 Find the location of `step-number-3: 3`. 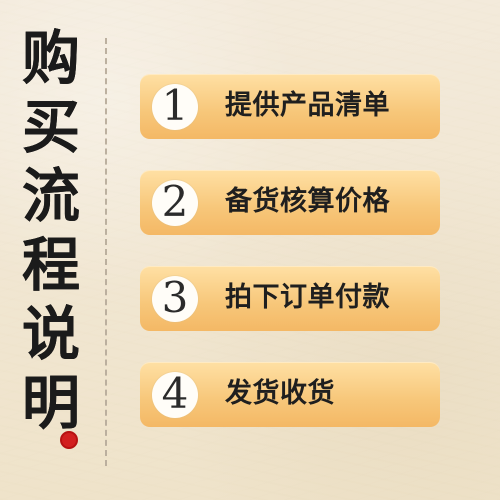

step-number-3: 3 is located at coordinates (175, 297).